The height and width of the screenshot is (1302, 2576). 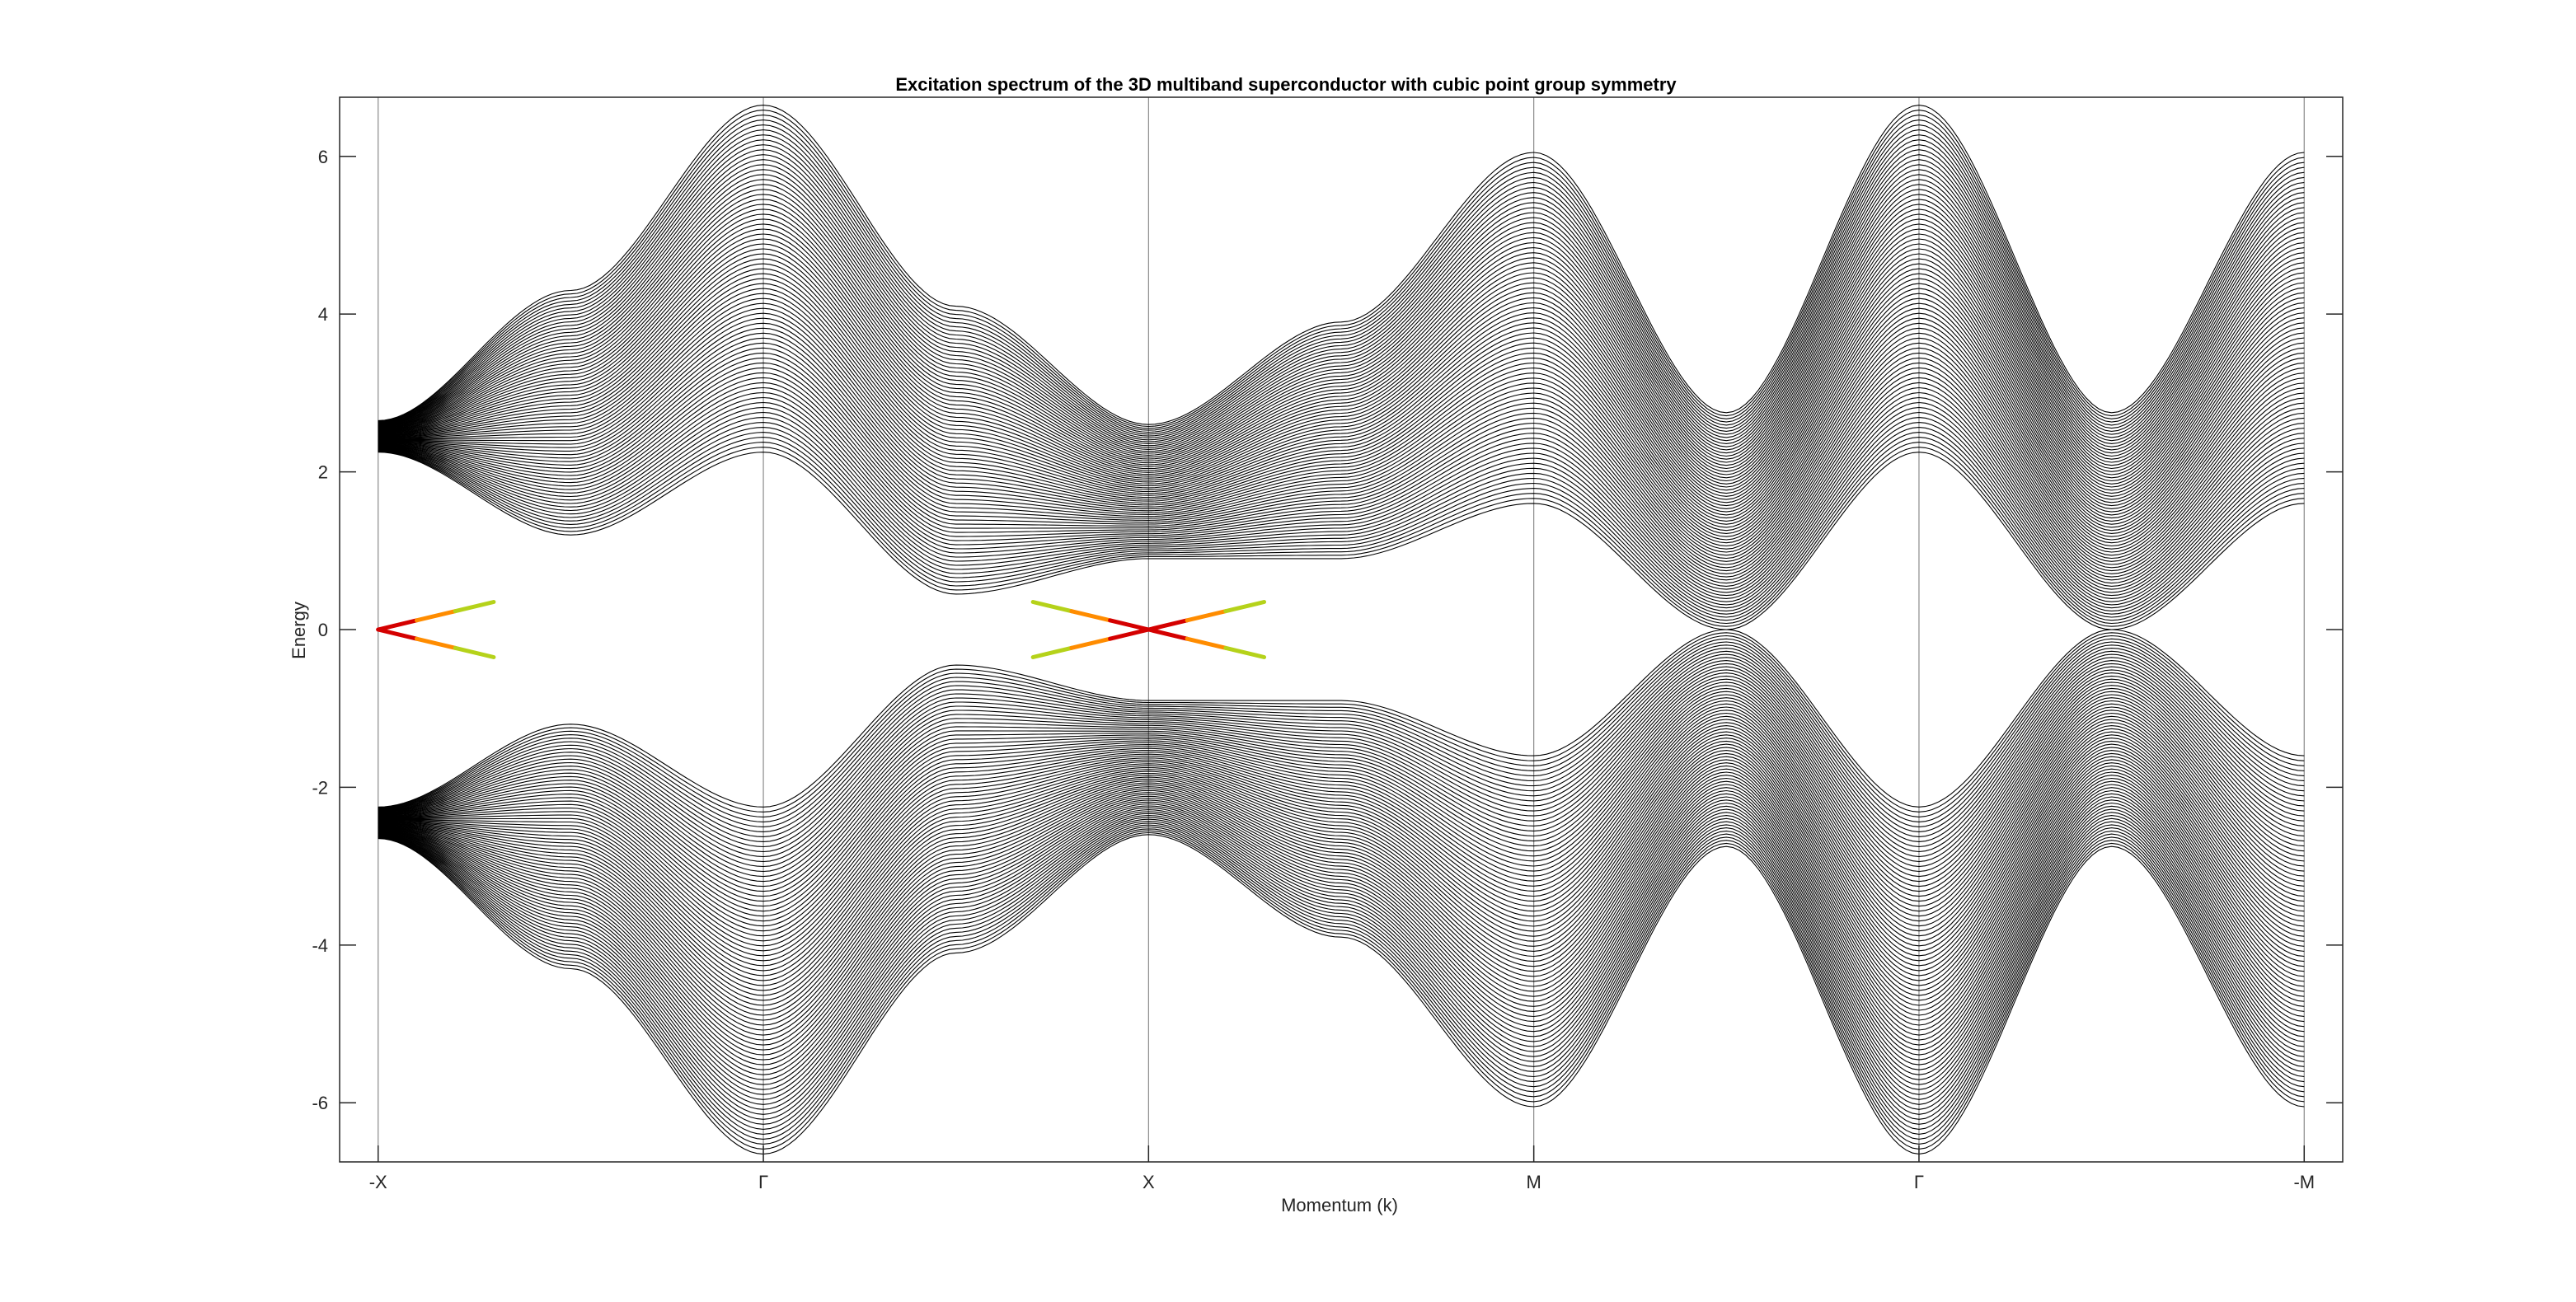 I want to click on x-tick-label-5: -M, so click(x=2304, y=1182).